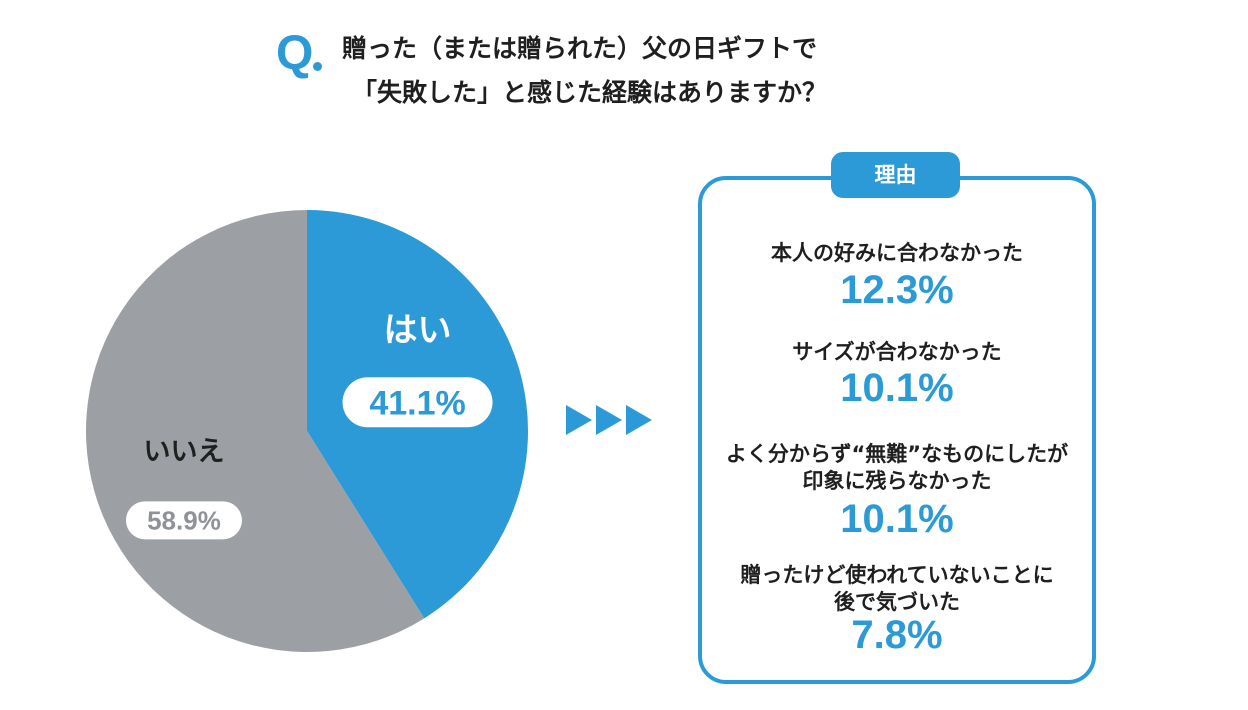  I want to click on pie-value-no: 58.9%, so click(184, 520).